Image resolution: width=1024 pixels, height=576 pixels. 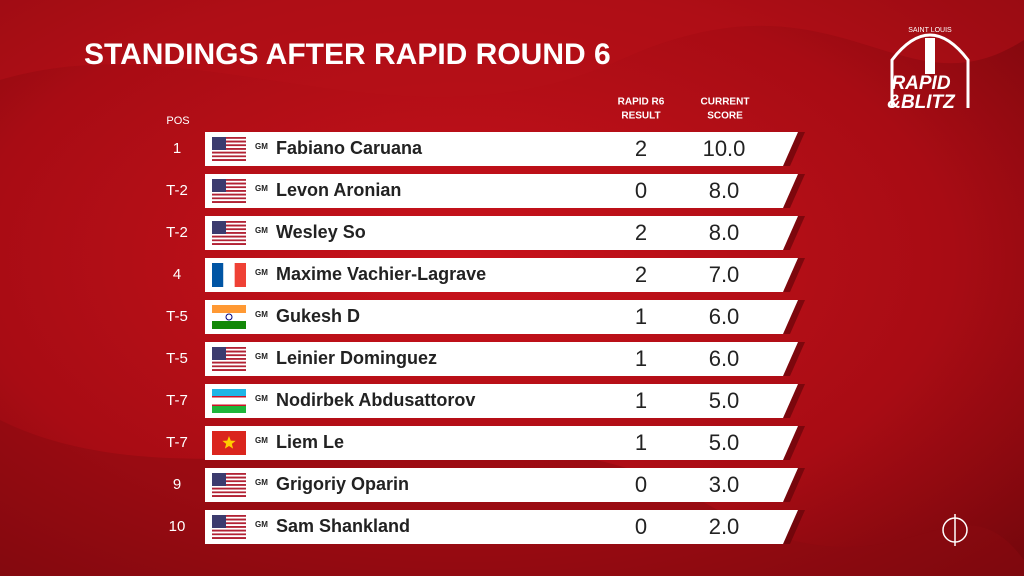 I want to click on logo-top: SAINT LOUIS, so click(x=930, y=30).